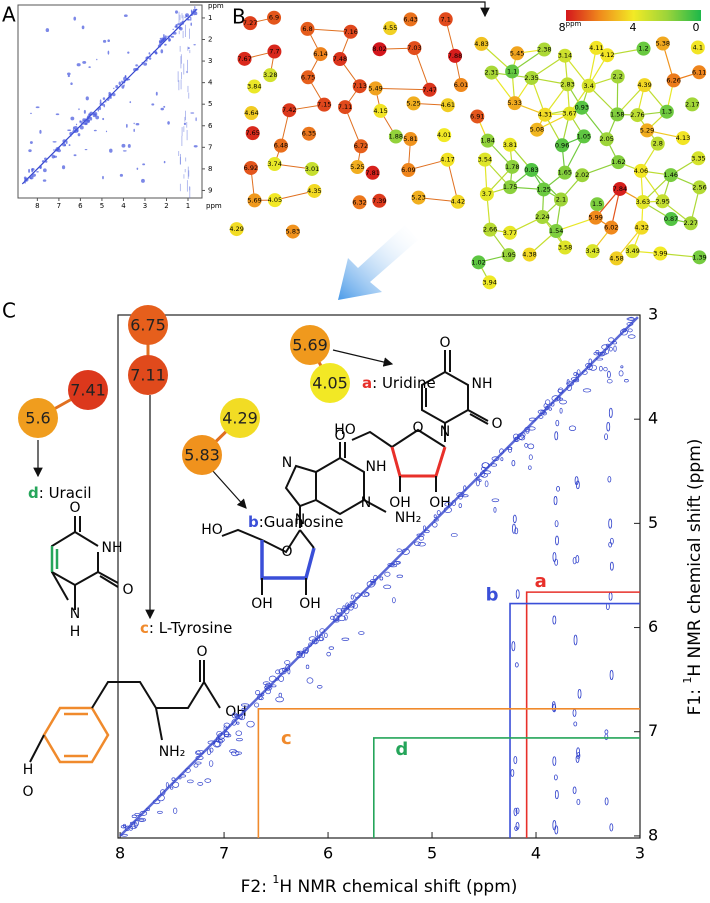  What do you see at coordinates (562, 145) in the screenshot?
I see `node-label: 0.96` at bounding box center [562, 145].